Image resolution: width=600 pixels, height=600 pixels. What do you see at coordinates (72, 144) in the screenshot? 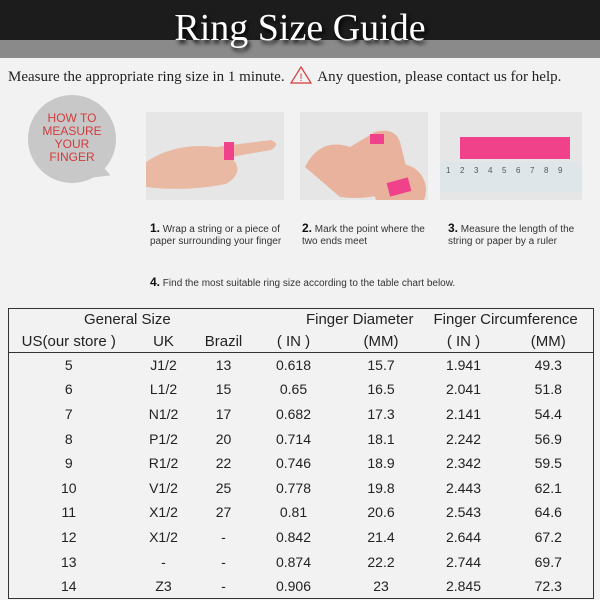
I see `bubble-line: YOUR` at bounding box center [72, 144].